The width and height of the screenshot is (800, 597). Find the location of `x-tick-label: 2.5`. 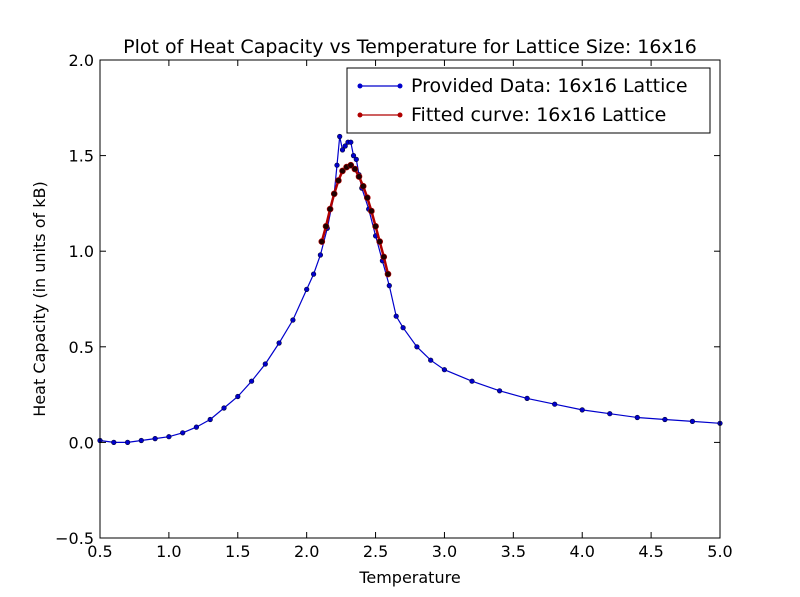

x-tick-label: 2.5 is located at coordinates (375, 551).